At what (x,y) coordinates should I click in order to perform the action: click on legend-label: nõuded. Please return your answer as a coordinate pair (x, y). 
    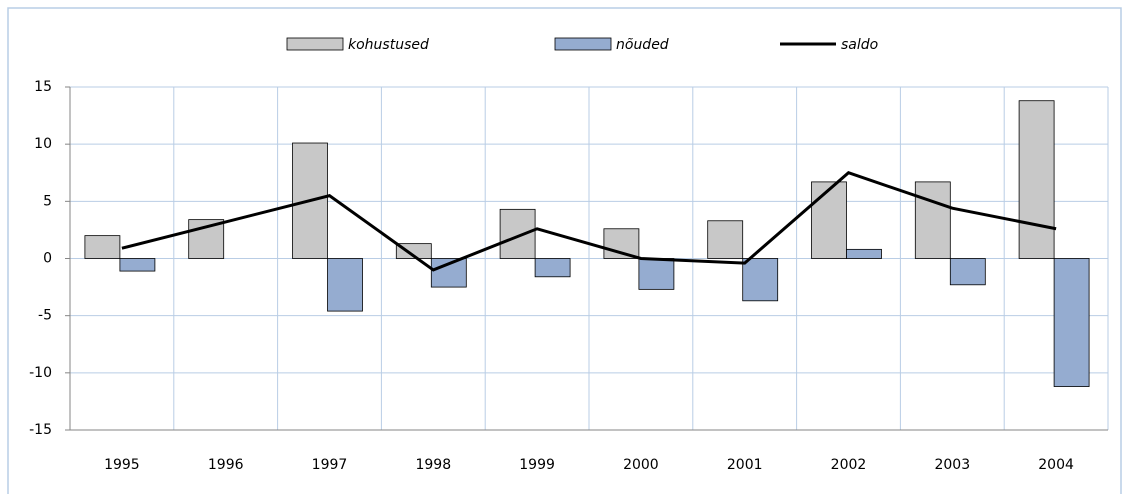
    Looking at the image, I should click on (642, 45).